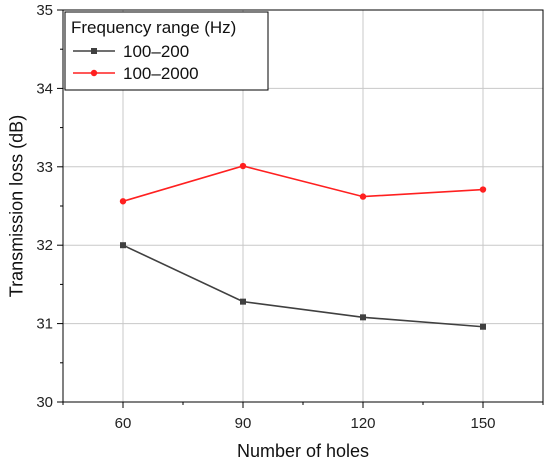 This screenshot has height=463, width=550. Describe the element at coordinates (44, 324) in the screenshot. I see `y-tick-label: 31` at that location.